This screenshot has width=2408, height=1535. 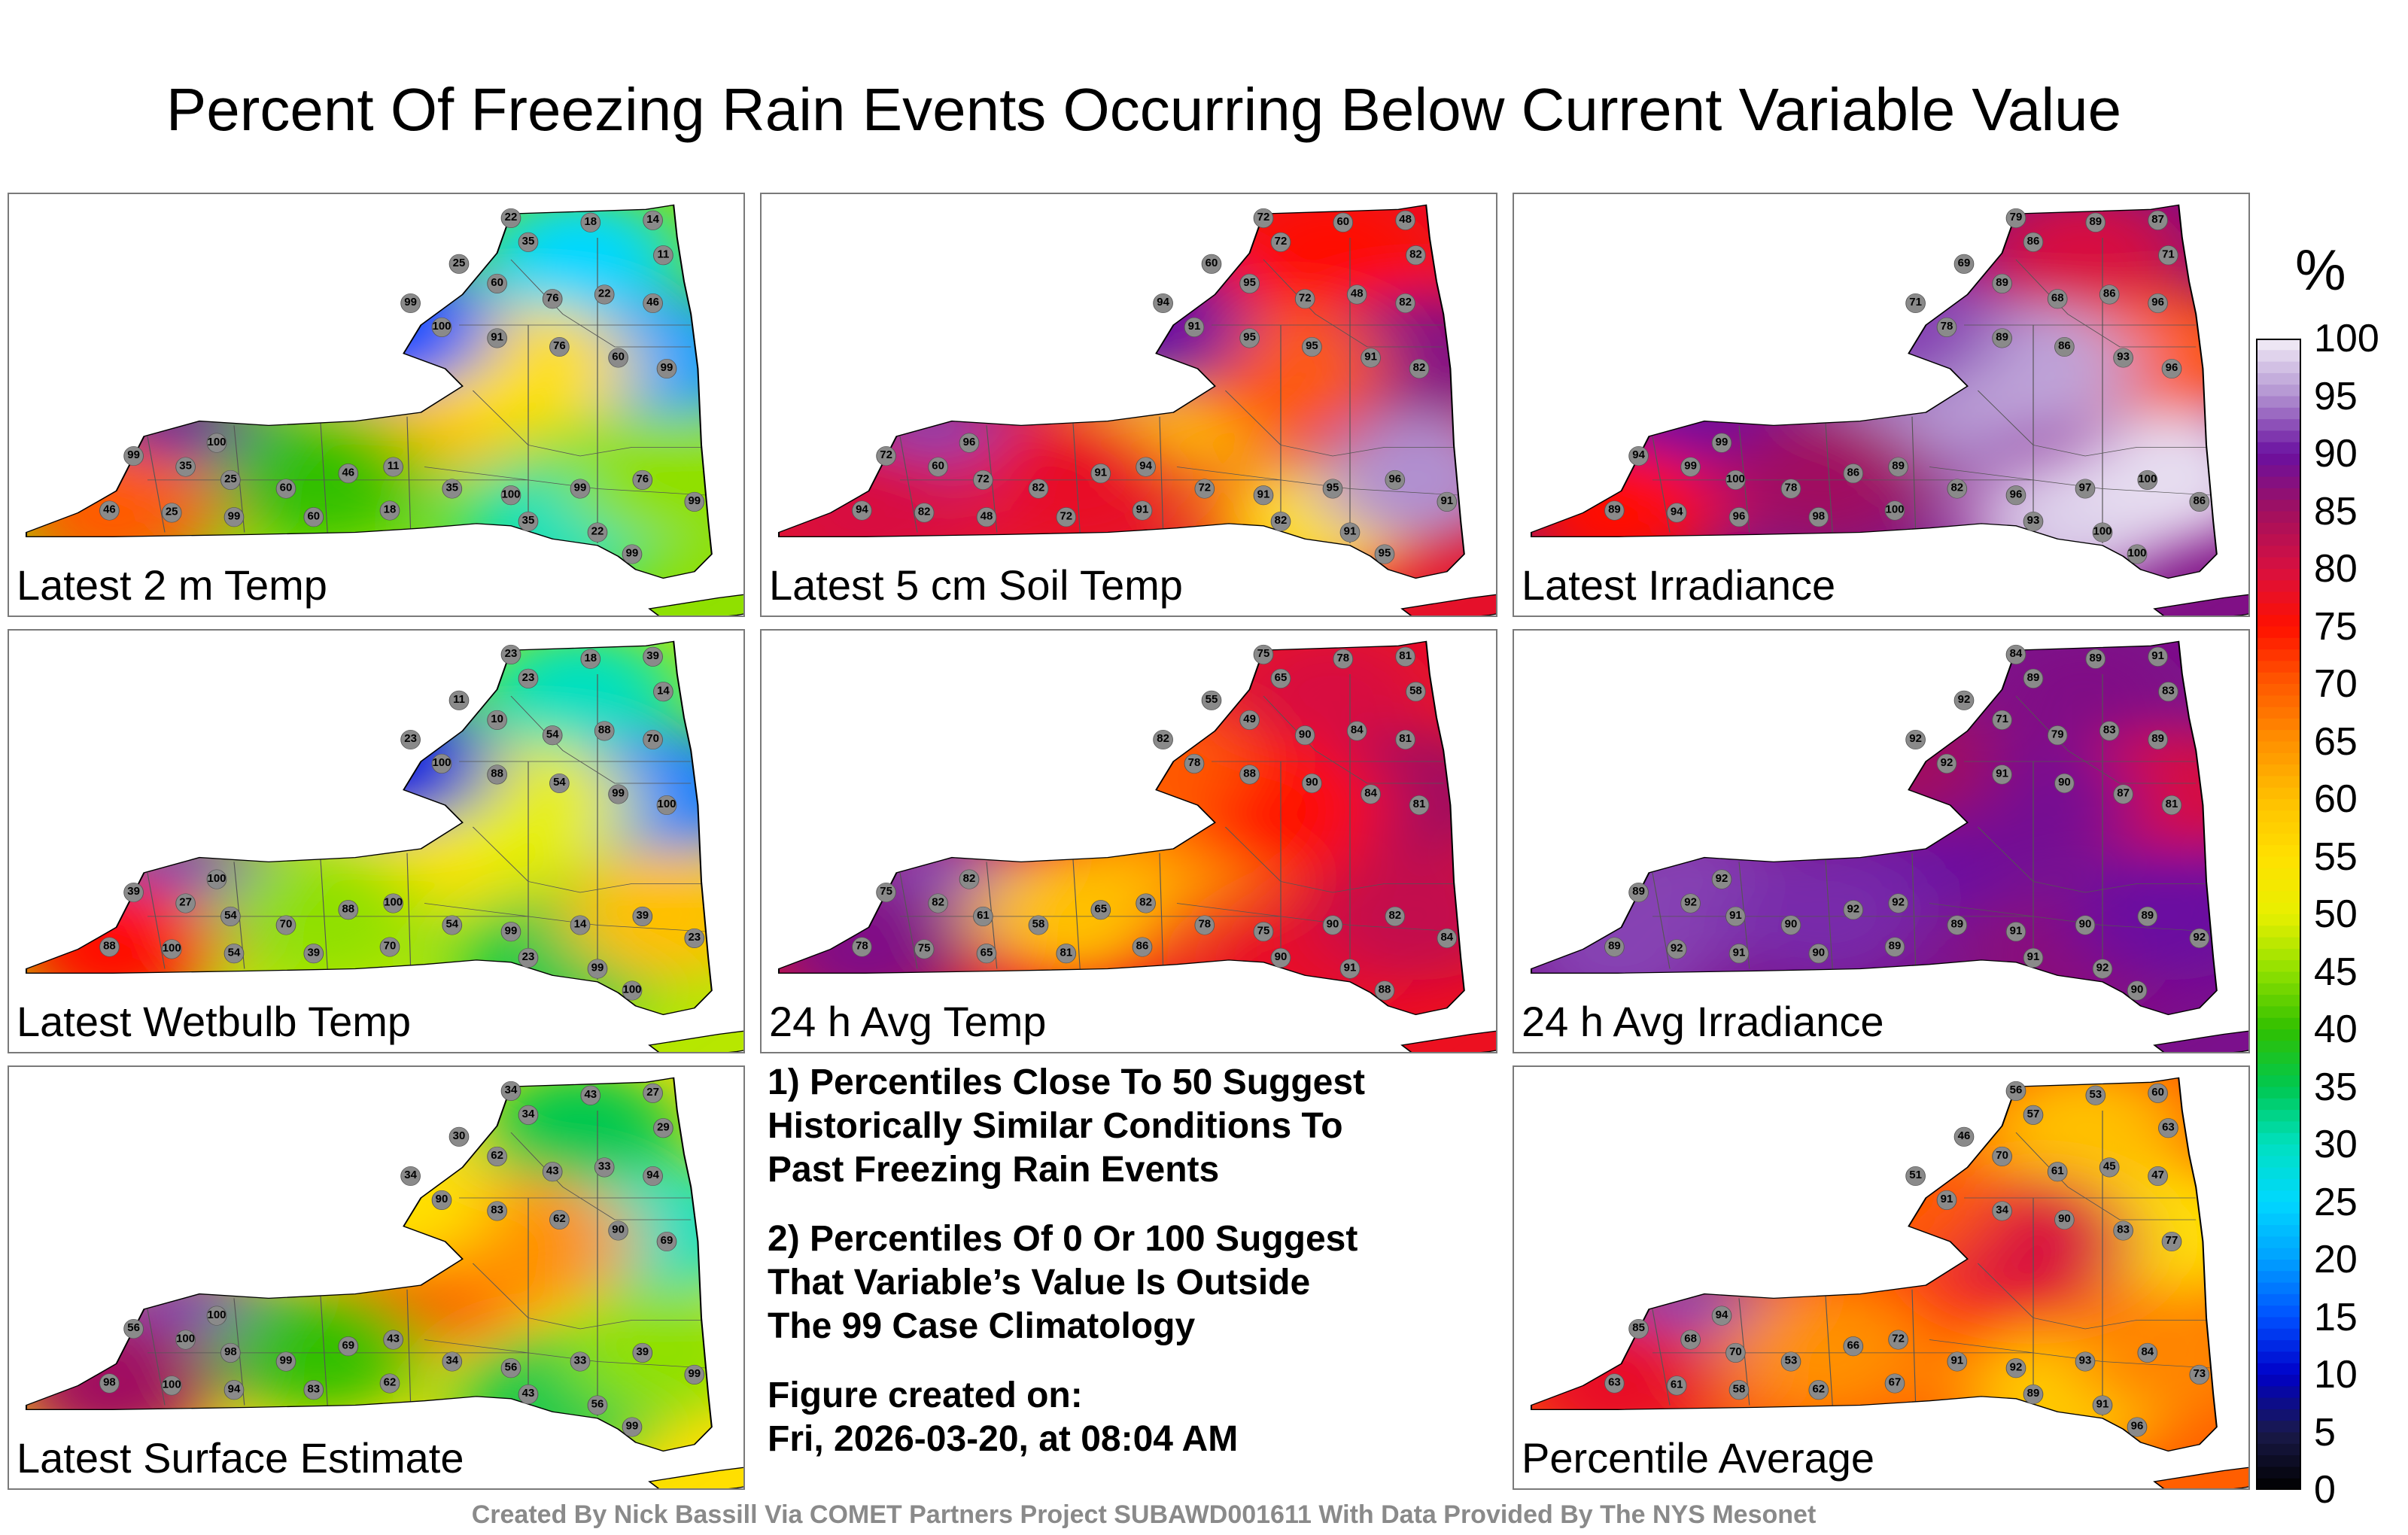 I want to click on station-marker: 23, so click(x=528, y=678).